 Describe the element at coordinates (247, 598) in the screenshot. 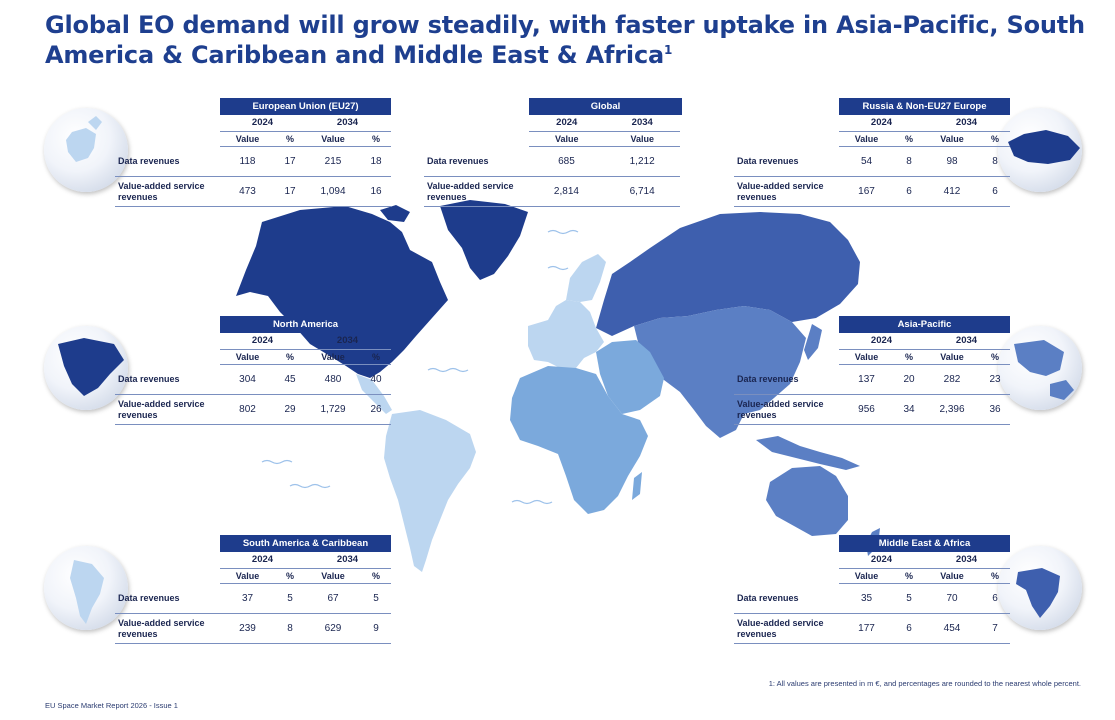

I see `cell: 37` at that location.